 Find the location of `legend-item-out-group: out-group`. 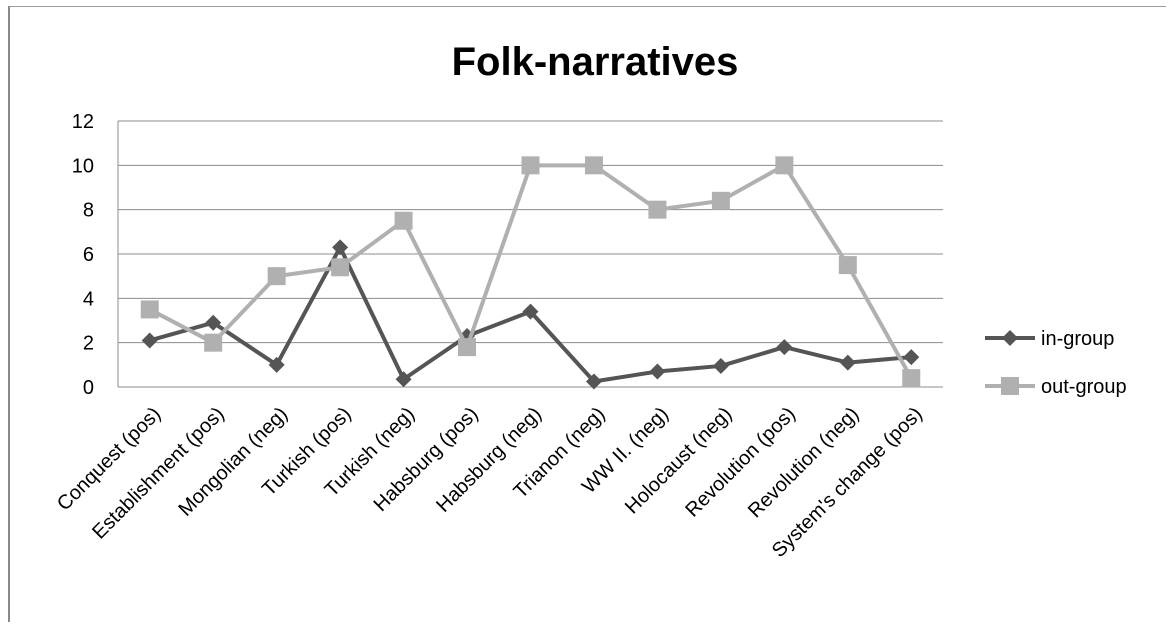

legend-item-out-group: out-group is located at coordinates (1056, 387).